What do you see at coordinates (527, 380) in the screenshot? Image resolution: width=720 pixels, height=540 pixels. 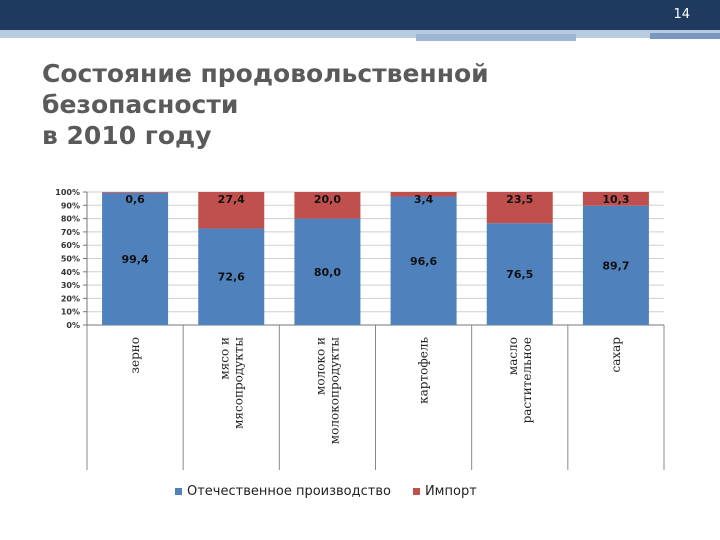 I see `x-category-label-line: растительное` at bounding box center [527, 380].